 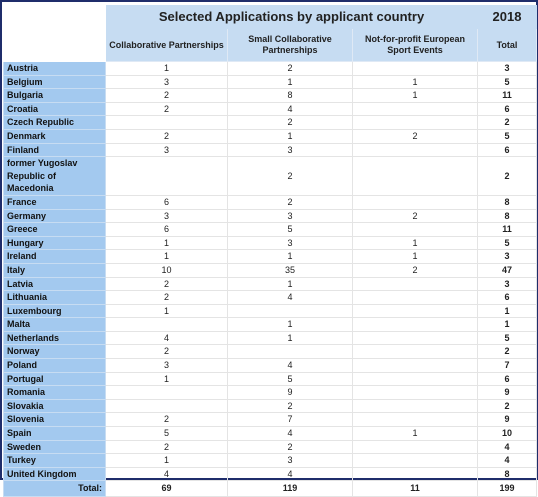 What do you see at coordinates (54, 95) in the screenshot?
I see `country-cell: Bulgaria` at bounding box center [54, 95].